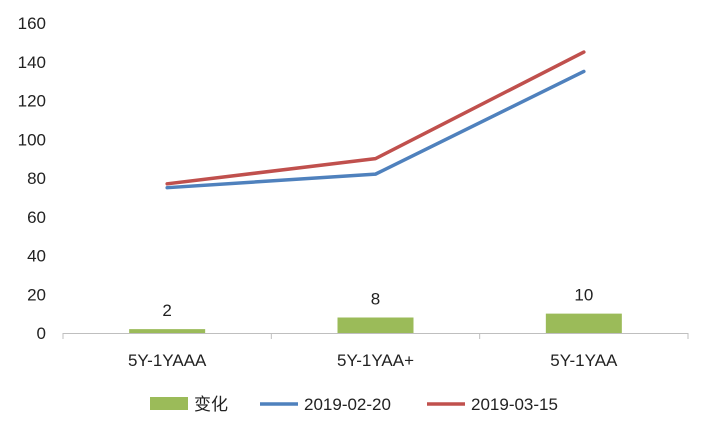  Describe the element at coordinates (36, 217) in the screenshot. I see `y-tick-label: 60` at that location.